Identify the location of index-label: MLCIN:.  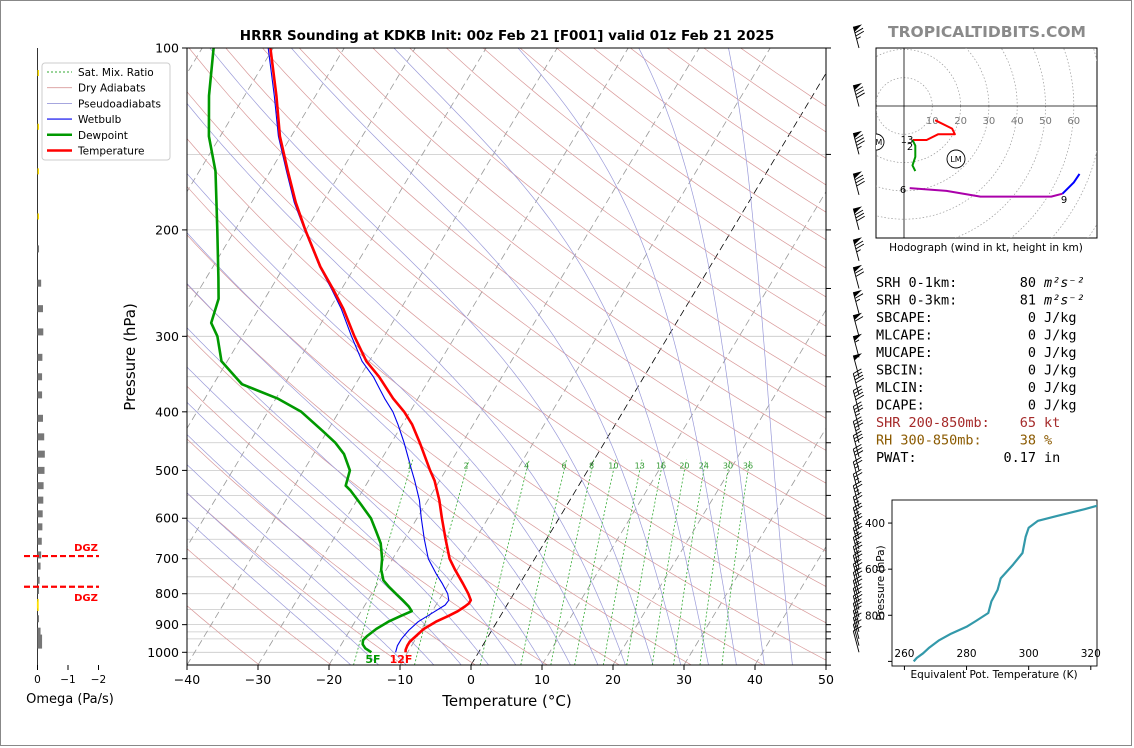
(900, 388).